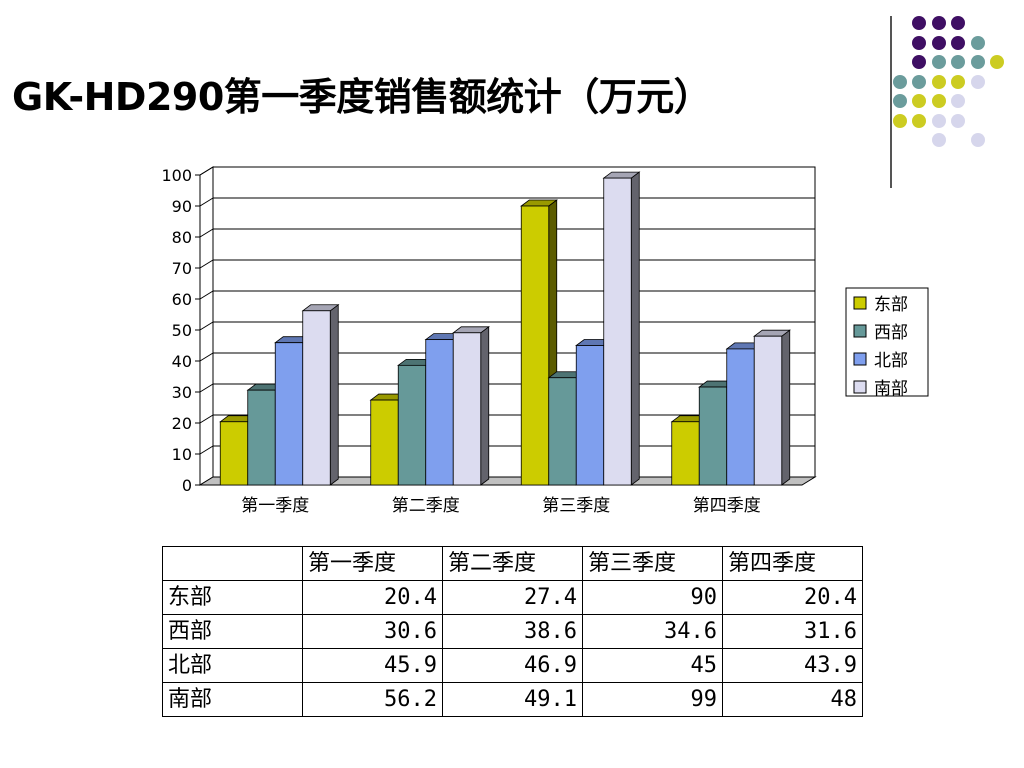 Image resolution: width=1024 pixels, height=768 pixels. I want to click on y-tick-label: 100, so click(176, 175).